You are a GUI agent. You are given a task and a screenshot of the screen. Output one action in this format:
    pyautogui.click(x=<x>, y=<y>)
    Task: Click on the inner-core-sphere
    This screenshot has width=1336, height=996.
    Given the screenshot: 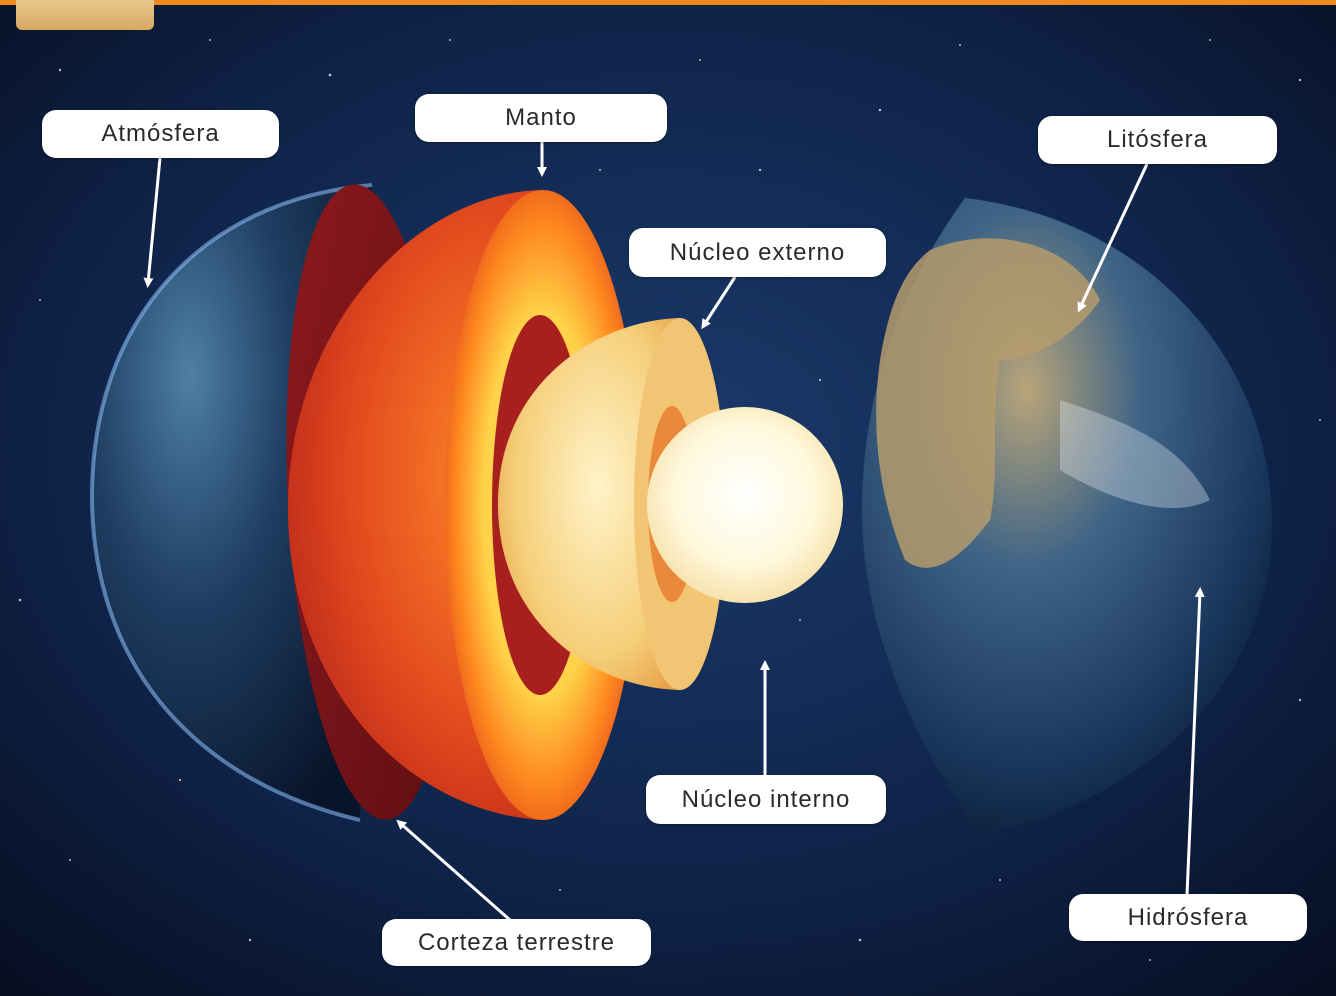 What is the action you would take?
    pyautogui.click(x=745, y=505)
    